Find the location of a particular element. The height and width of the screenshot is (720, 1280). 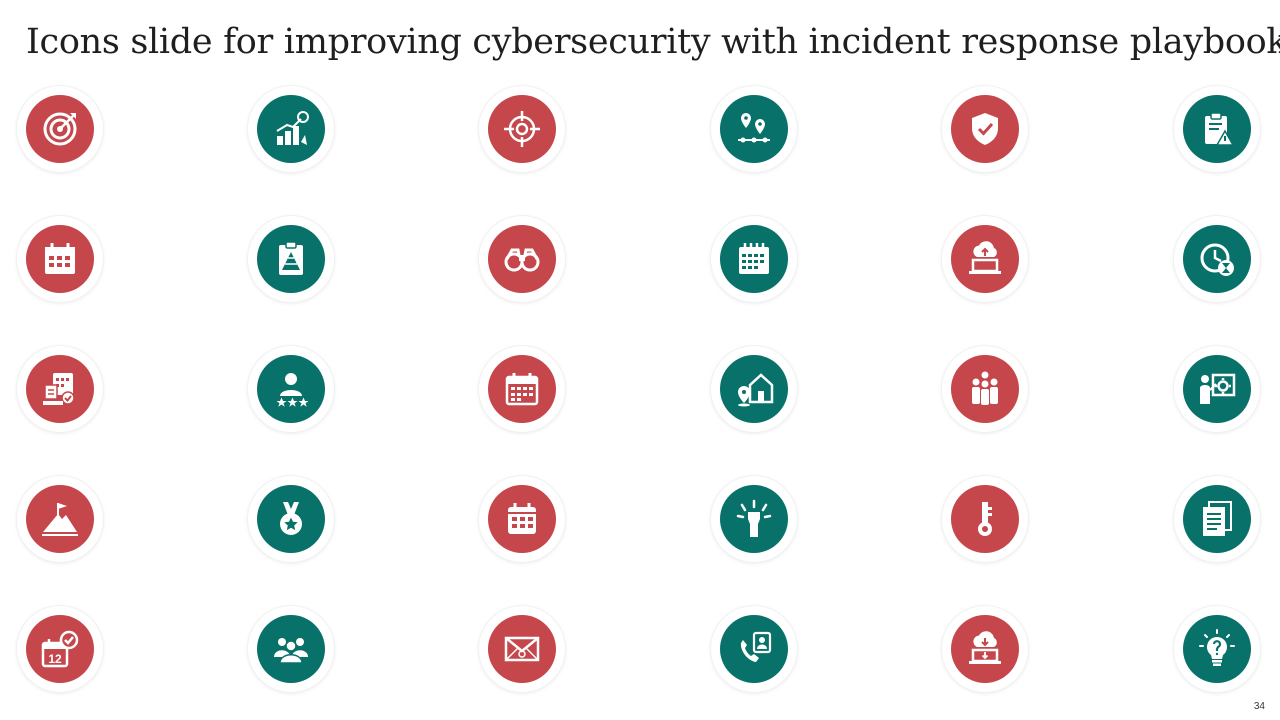

mountain-flag-icon is located at coordinates (60, 519).